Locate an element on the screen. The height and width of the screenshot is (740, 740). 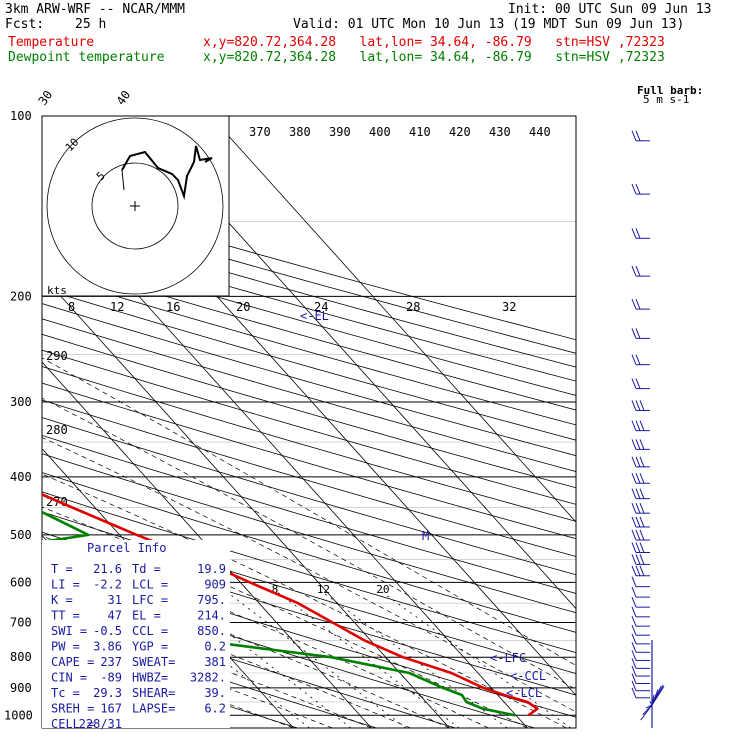
parcel-info-title: Parcel Info is located at coordinates (126, 548).